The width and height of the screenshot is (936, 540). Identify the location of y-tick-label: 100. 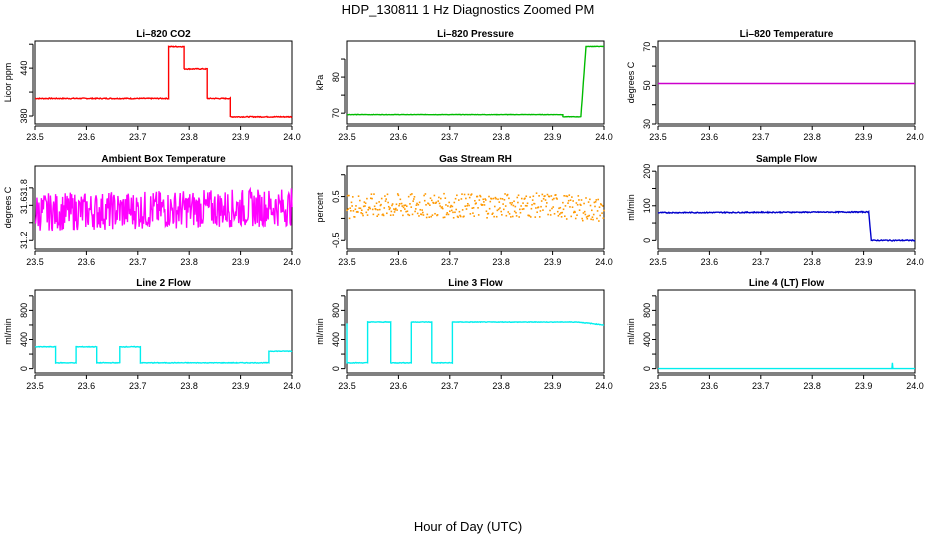
(647, 205).